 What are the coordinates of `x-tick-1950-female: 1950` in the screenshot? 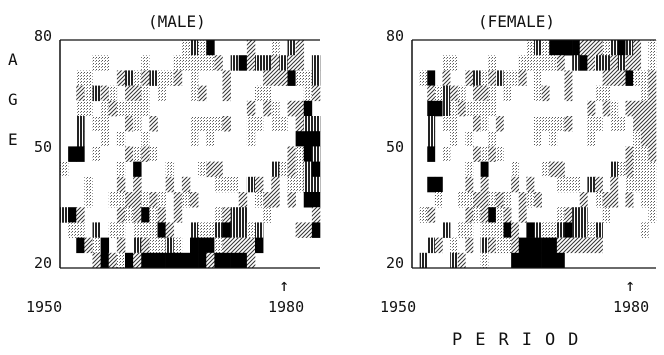 It's located at (398, 307).